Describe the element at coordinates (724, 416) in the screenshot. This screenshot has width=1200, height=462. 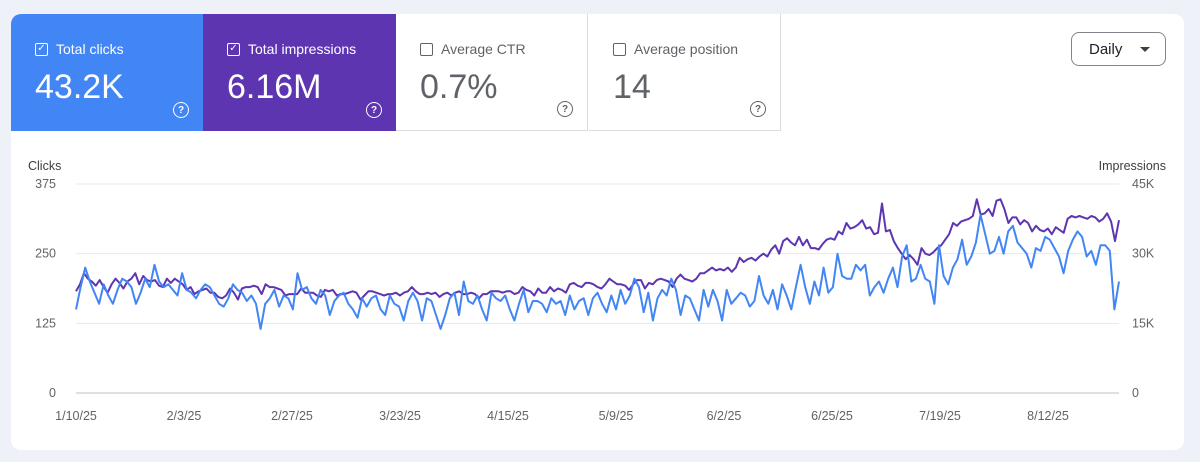
I see `x-tick-label: 6/2/25` at that location.